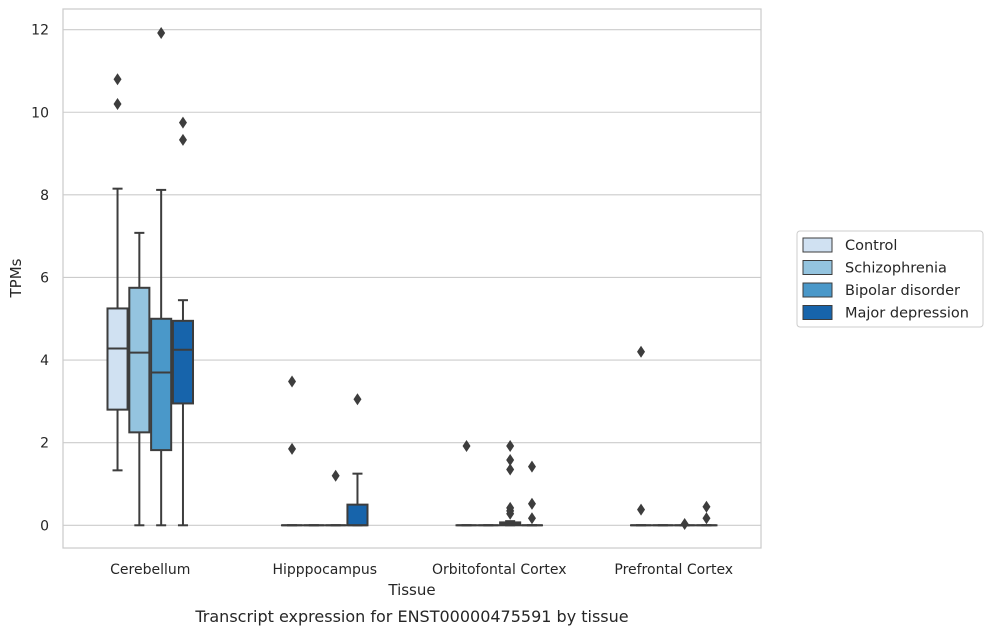 This screenshot has height=634, width=992. I want to click on x-axis-label: Tissue, so click(411, 590).